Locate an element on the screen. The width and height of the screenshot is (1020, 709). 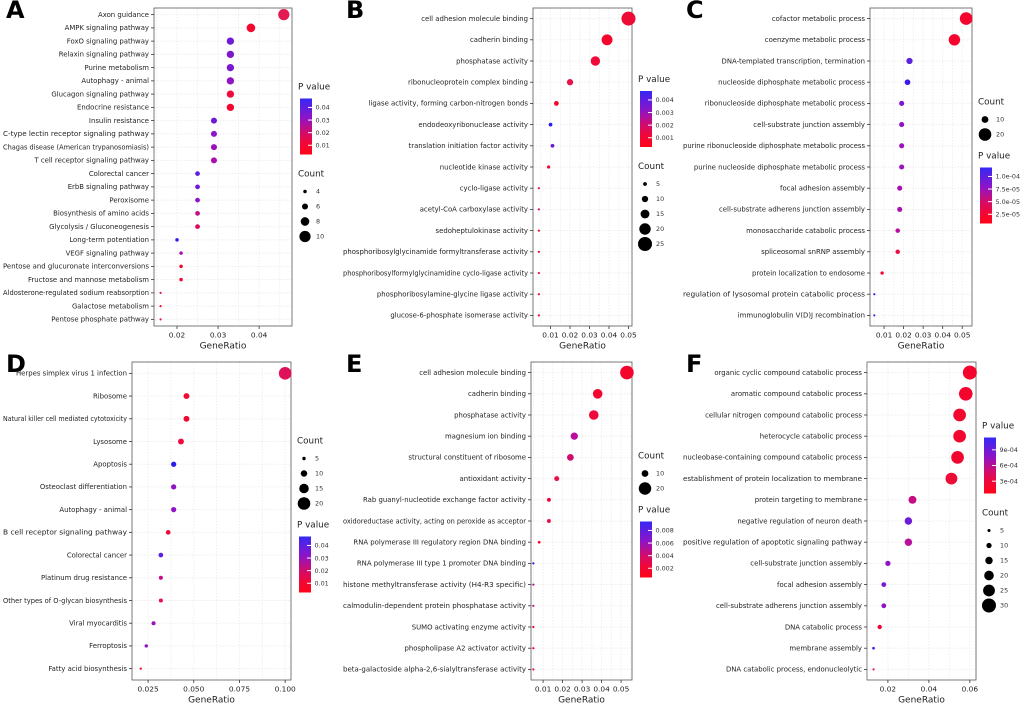
count-legend-label: 20 is located at coordinates (1000, 135).